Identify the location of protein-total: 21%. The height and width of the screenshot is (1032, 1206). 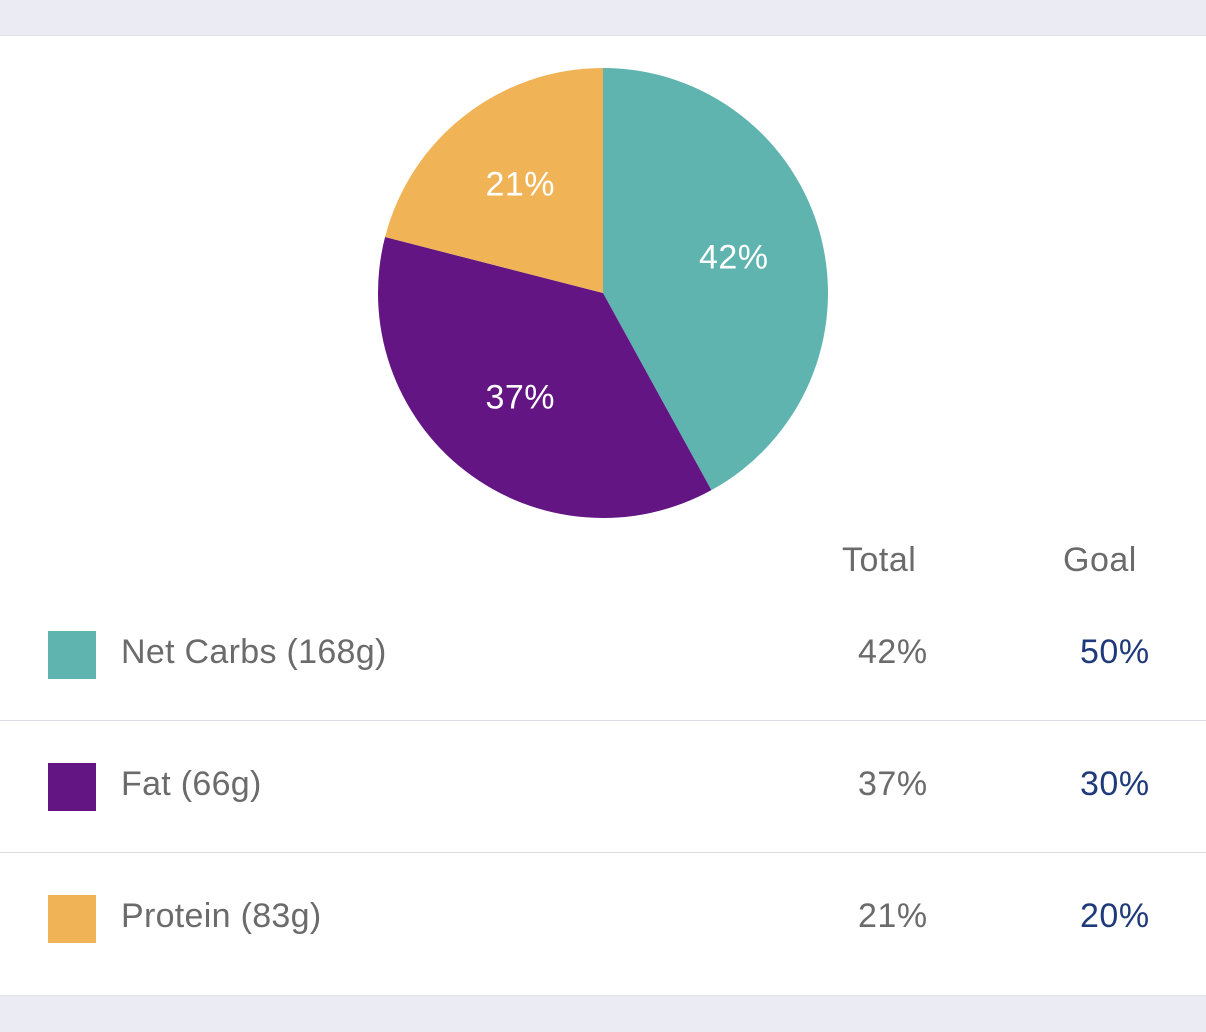
(893, 916).